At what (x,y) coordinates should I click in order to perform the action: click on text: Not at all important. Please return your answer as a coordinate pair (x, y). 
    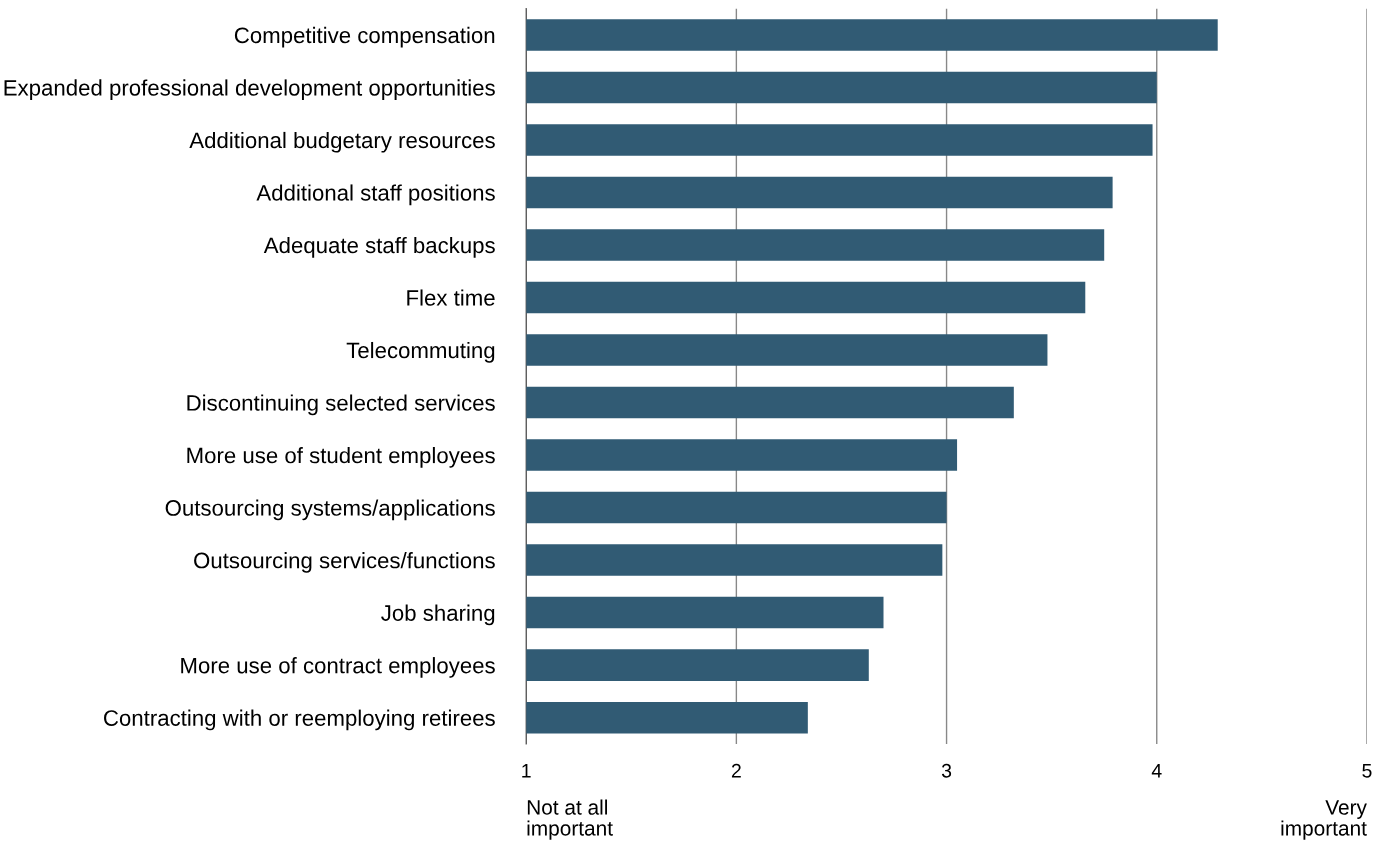
    Looking at the image, I should click on (570, 819).